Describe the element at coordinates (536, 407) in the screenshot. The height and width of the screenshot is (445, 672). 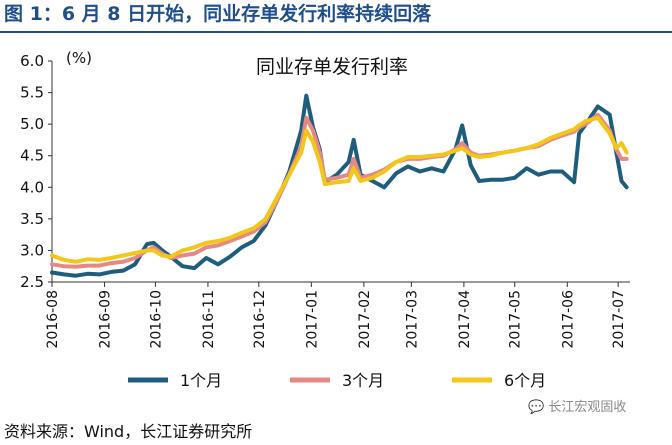
I see `wechat-icon: 💬` at that location.